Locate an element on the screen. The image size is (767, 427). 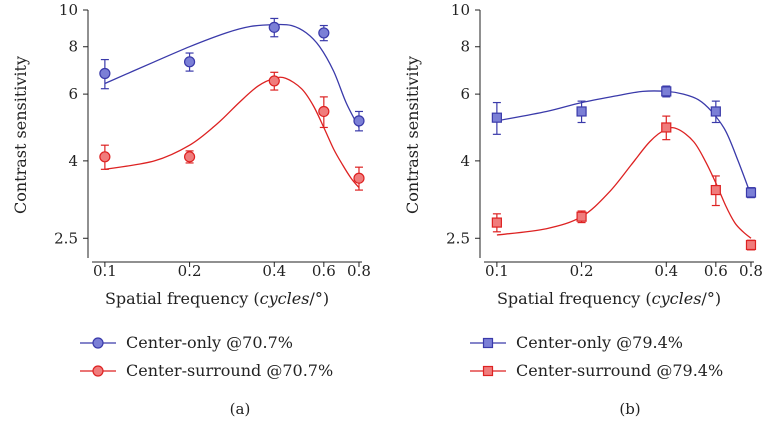
legend-label: Center-surround @70.7% is located at coordinates (229, 370).